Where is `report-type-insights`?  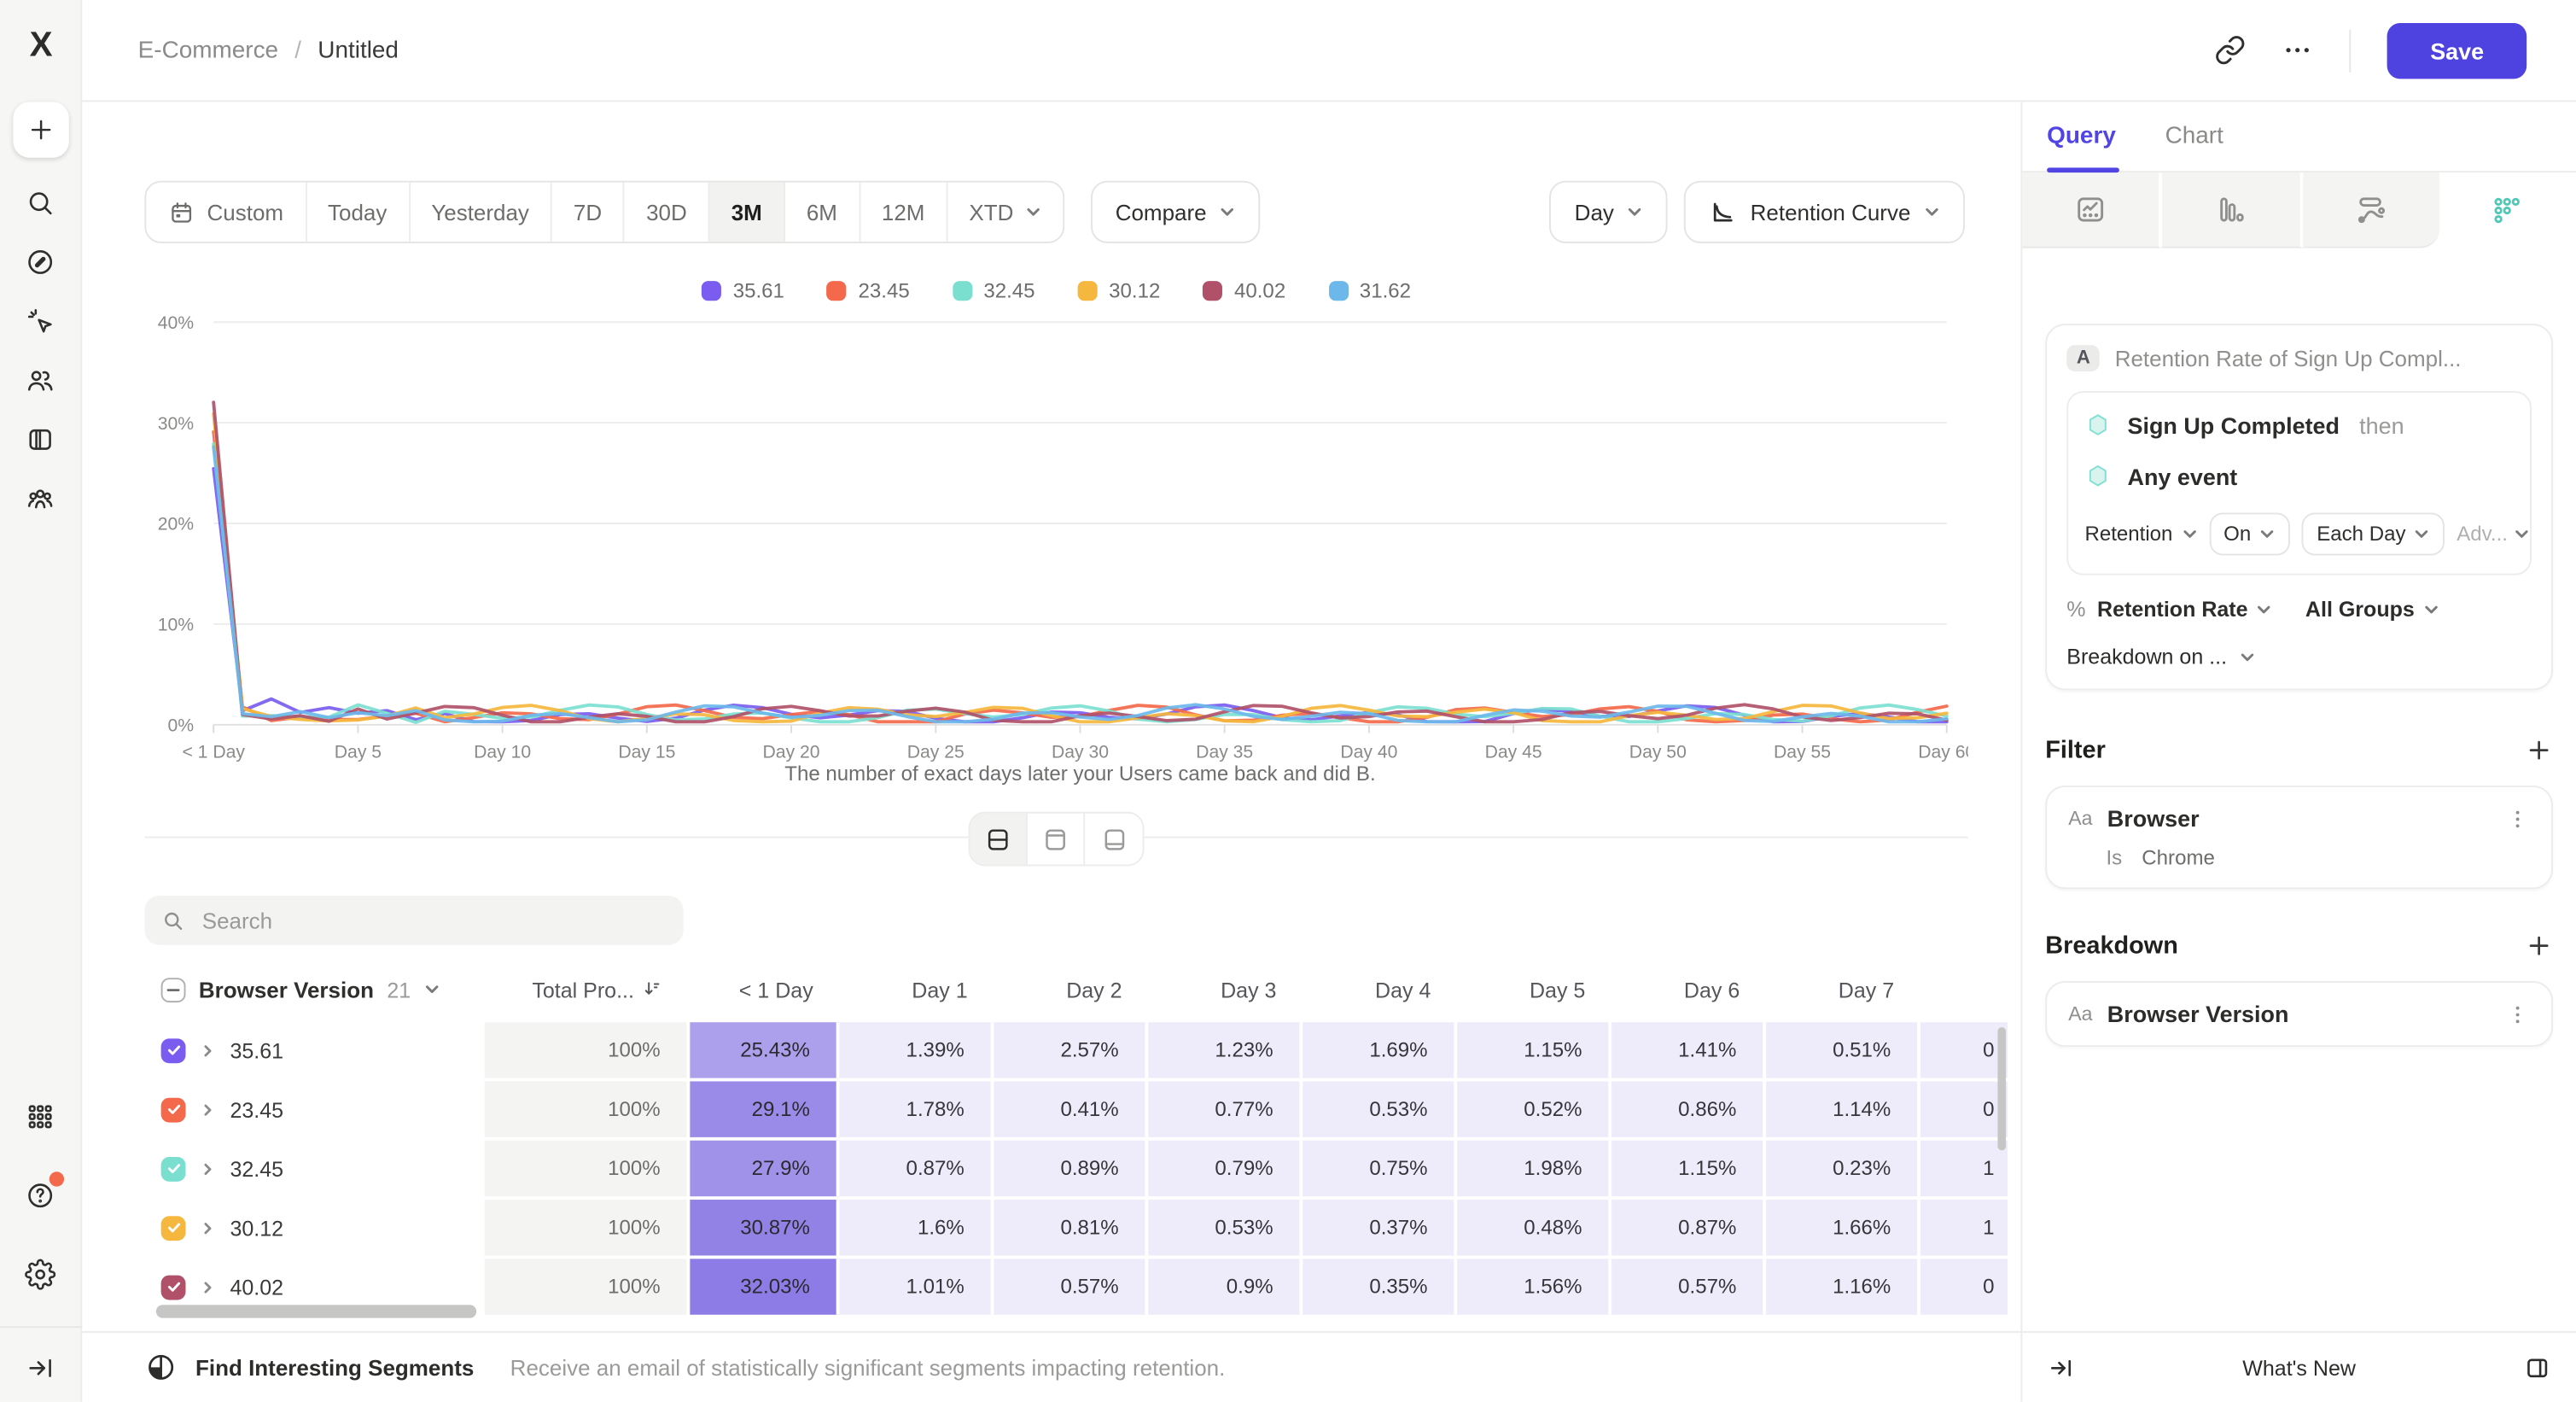 report-type-insights is located at coordinates (2092, 210).